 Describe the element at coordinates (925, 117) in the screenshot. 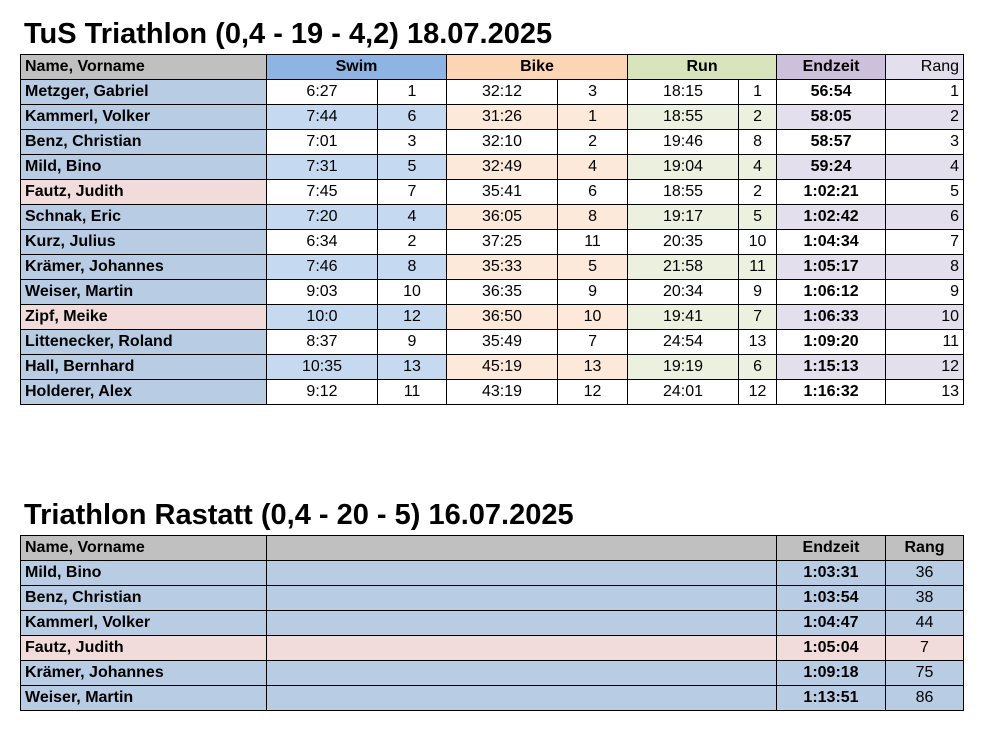

I see `overall-rank: 2` at that location.